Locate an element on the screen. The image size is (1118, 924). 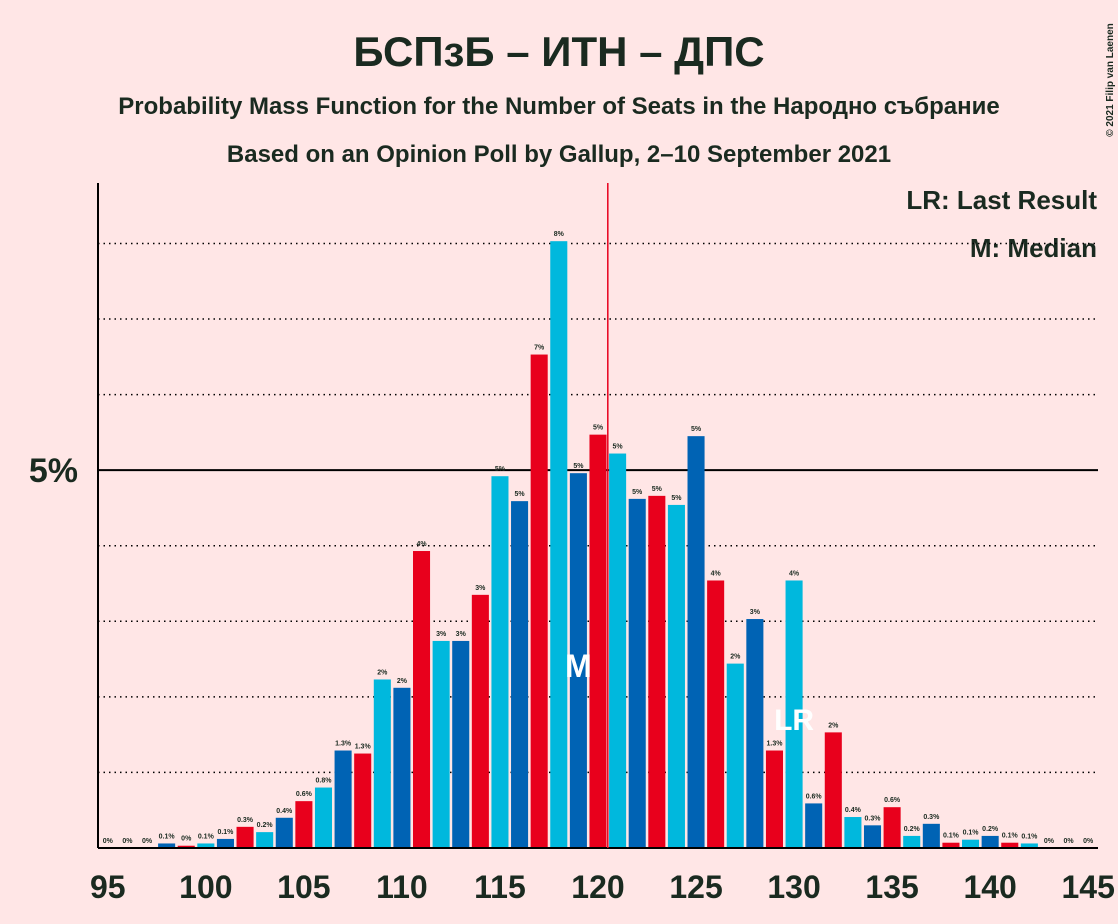
x-tick-label: 100 is located at coordinates (205, 887).